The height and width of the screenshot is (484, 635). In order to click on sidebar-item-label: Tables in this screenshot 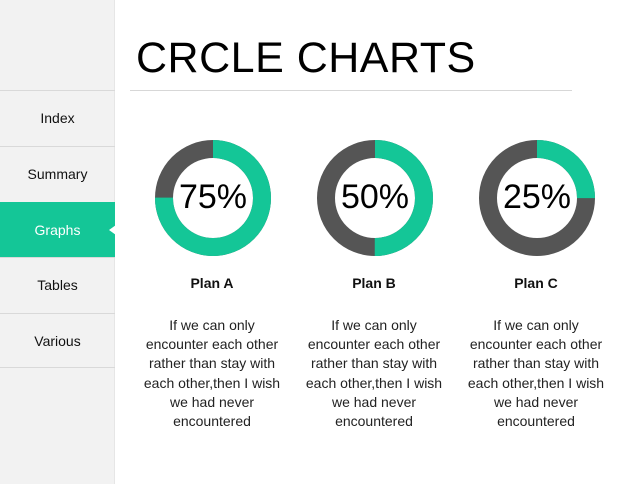, I will do `click(57, 285)`.